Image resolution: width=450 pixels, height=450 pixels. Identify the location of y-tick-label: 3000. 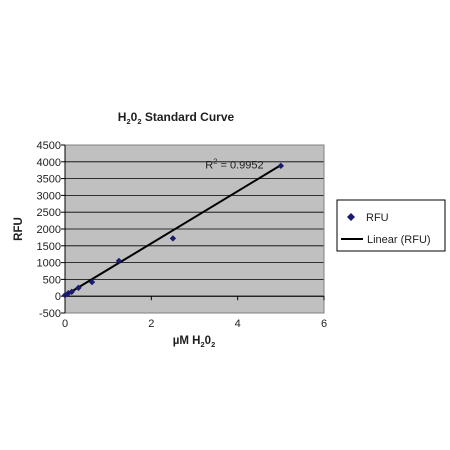
(49, 196).